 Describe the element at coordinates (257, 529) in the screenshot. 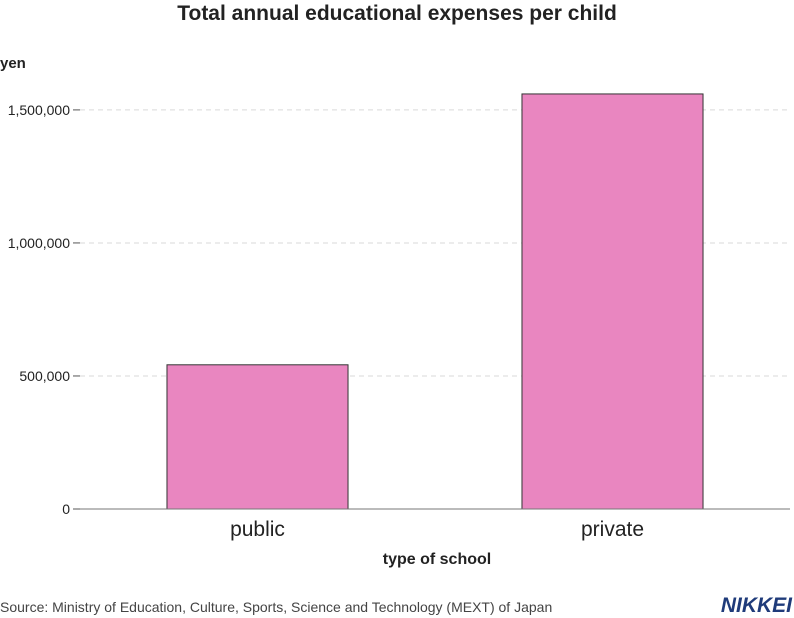

I see `x-tick-label: public` at that location.